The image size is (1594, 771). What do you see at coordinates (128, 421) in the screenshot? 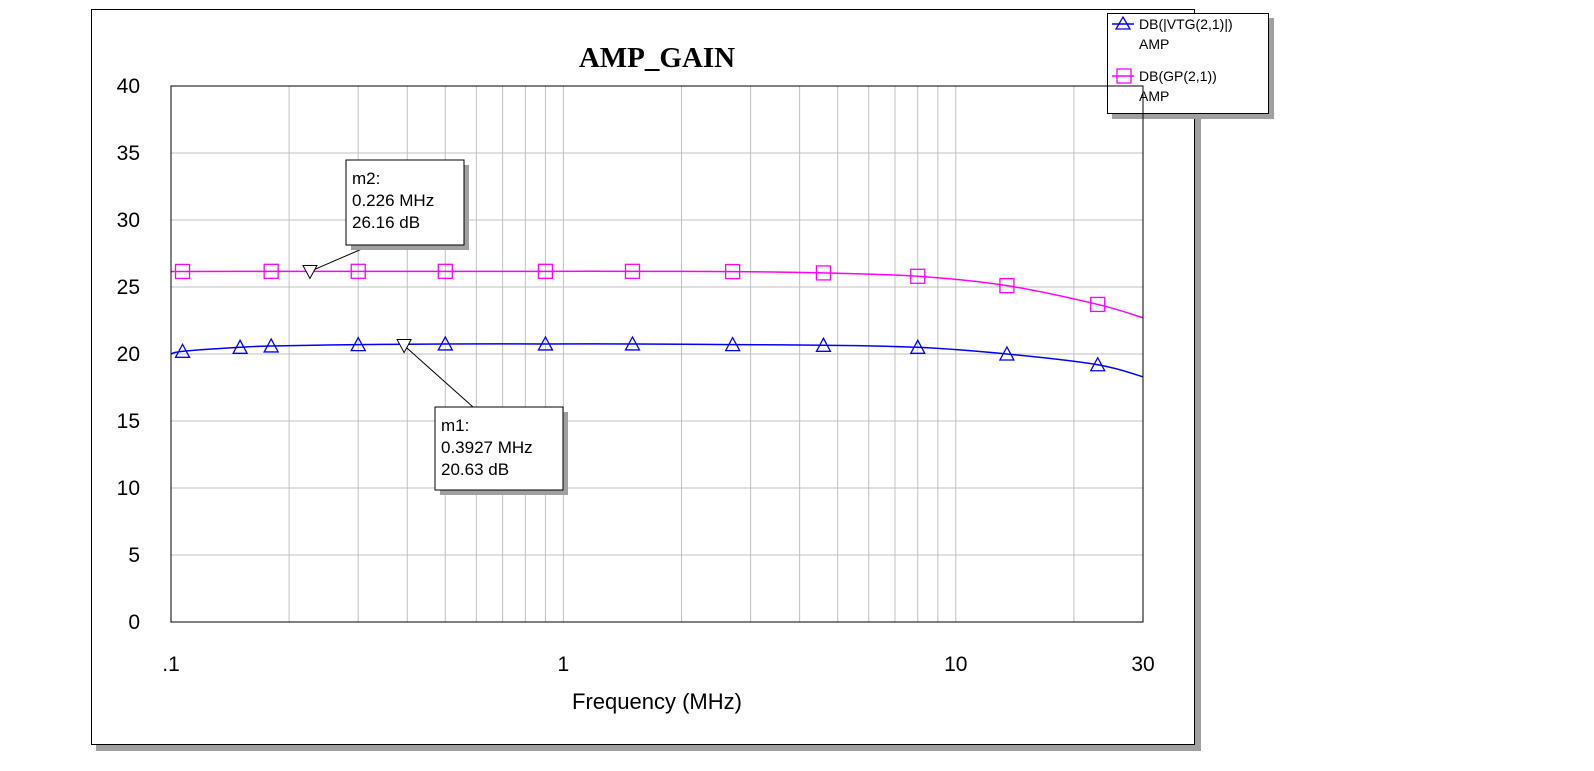
I see `y-tick-label: 15` at bounding box center [128, 421].